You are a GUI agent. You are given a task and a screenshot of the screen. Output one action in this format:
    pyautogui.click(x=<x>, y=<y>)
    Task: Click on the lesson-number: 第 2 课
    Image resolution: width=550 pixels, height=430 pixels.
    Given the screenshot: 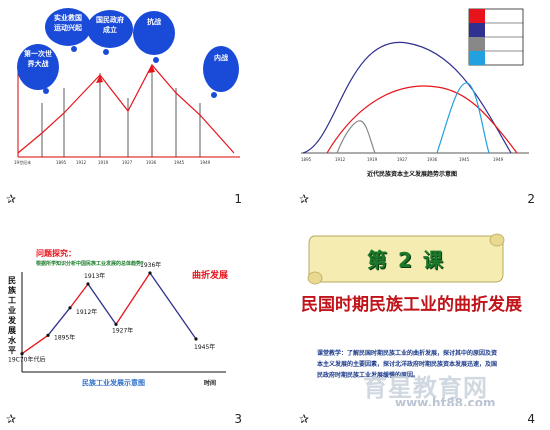 What is the action you would take?
    pyautogui.click(x=406, y=260)
    